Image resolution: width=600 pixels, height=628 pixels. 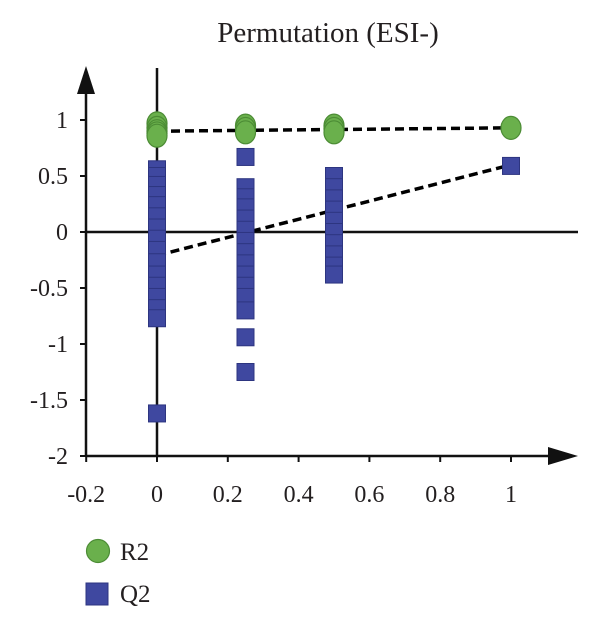 What do you see at coordinates (58, 345) in the screenshot?
I see `y-tick-label: -1` at bounding box center [58, 345].